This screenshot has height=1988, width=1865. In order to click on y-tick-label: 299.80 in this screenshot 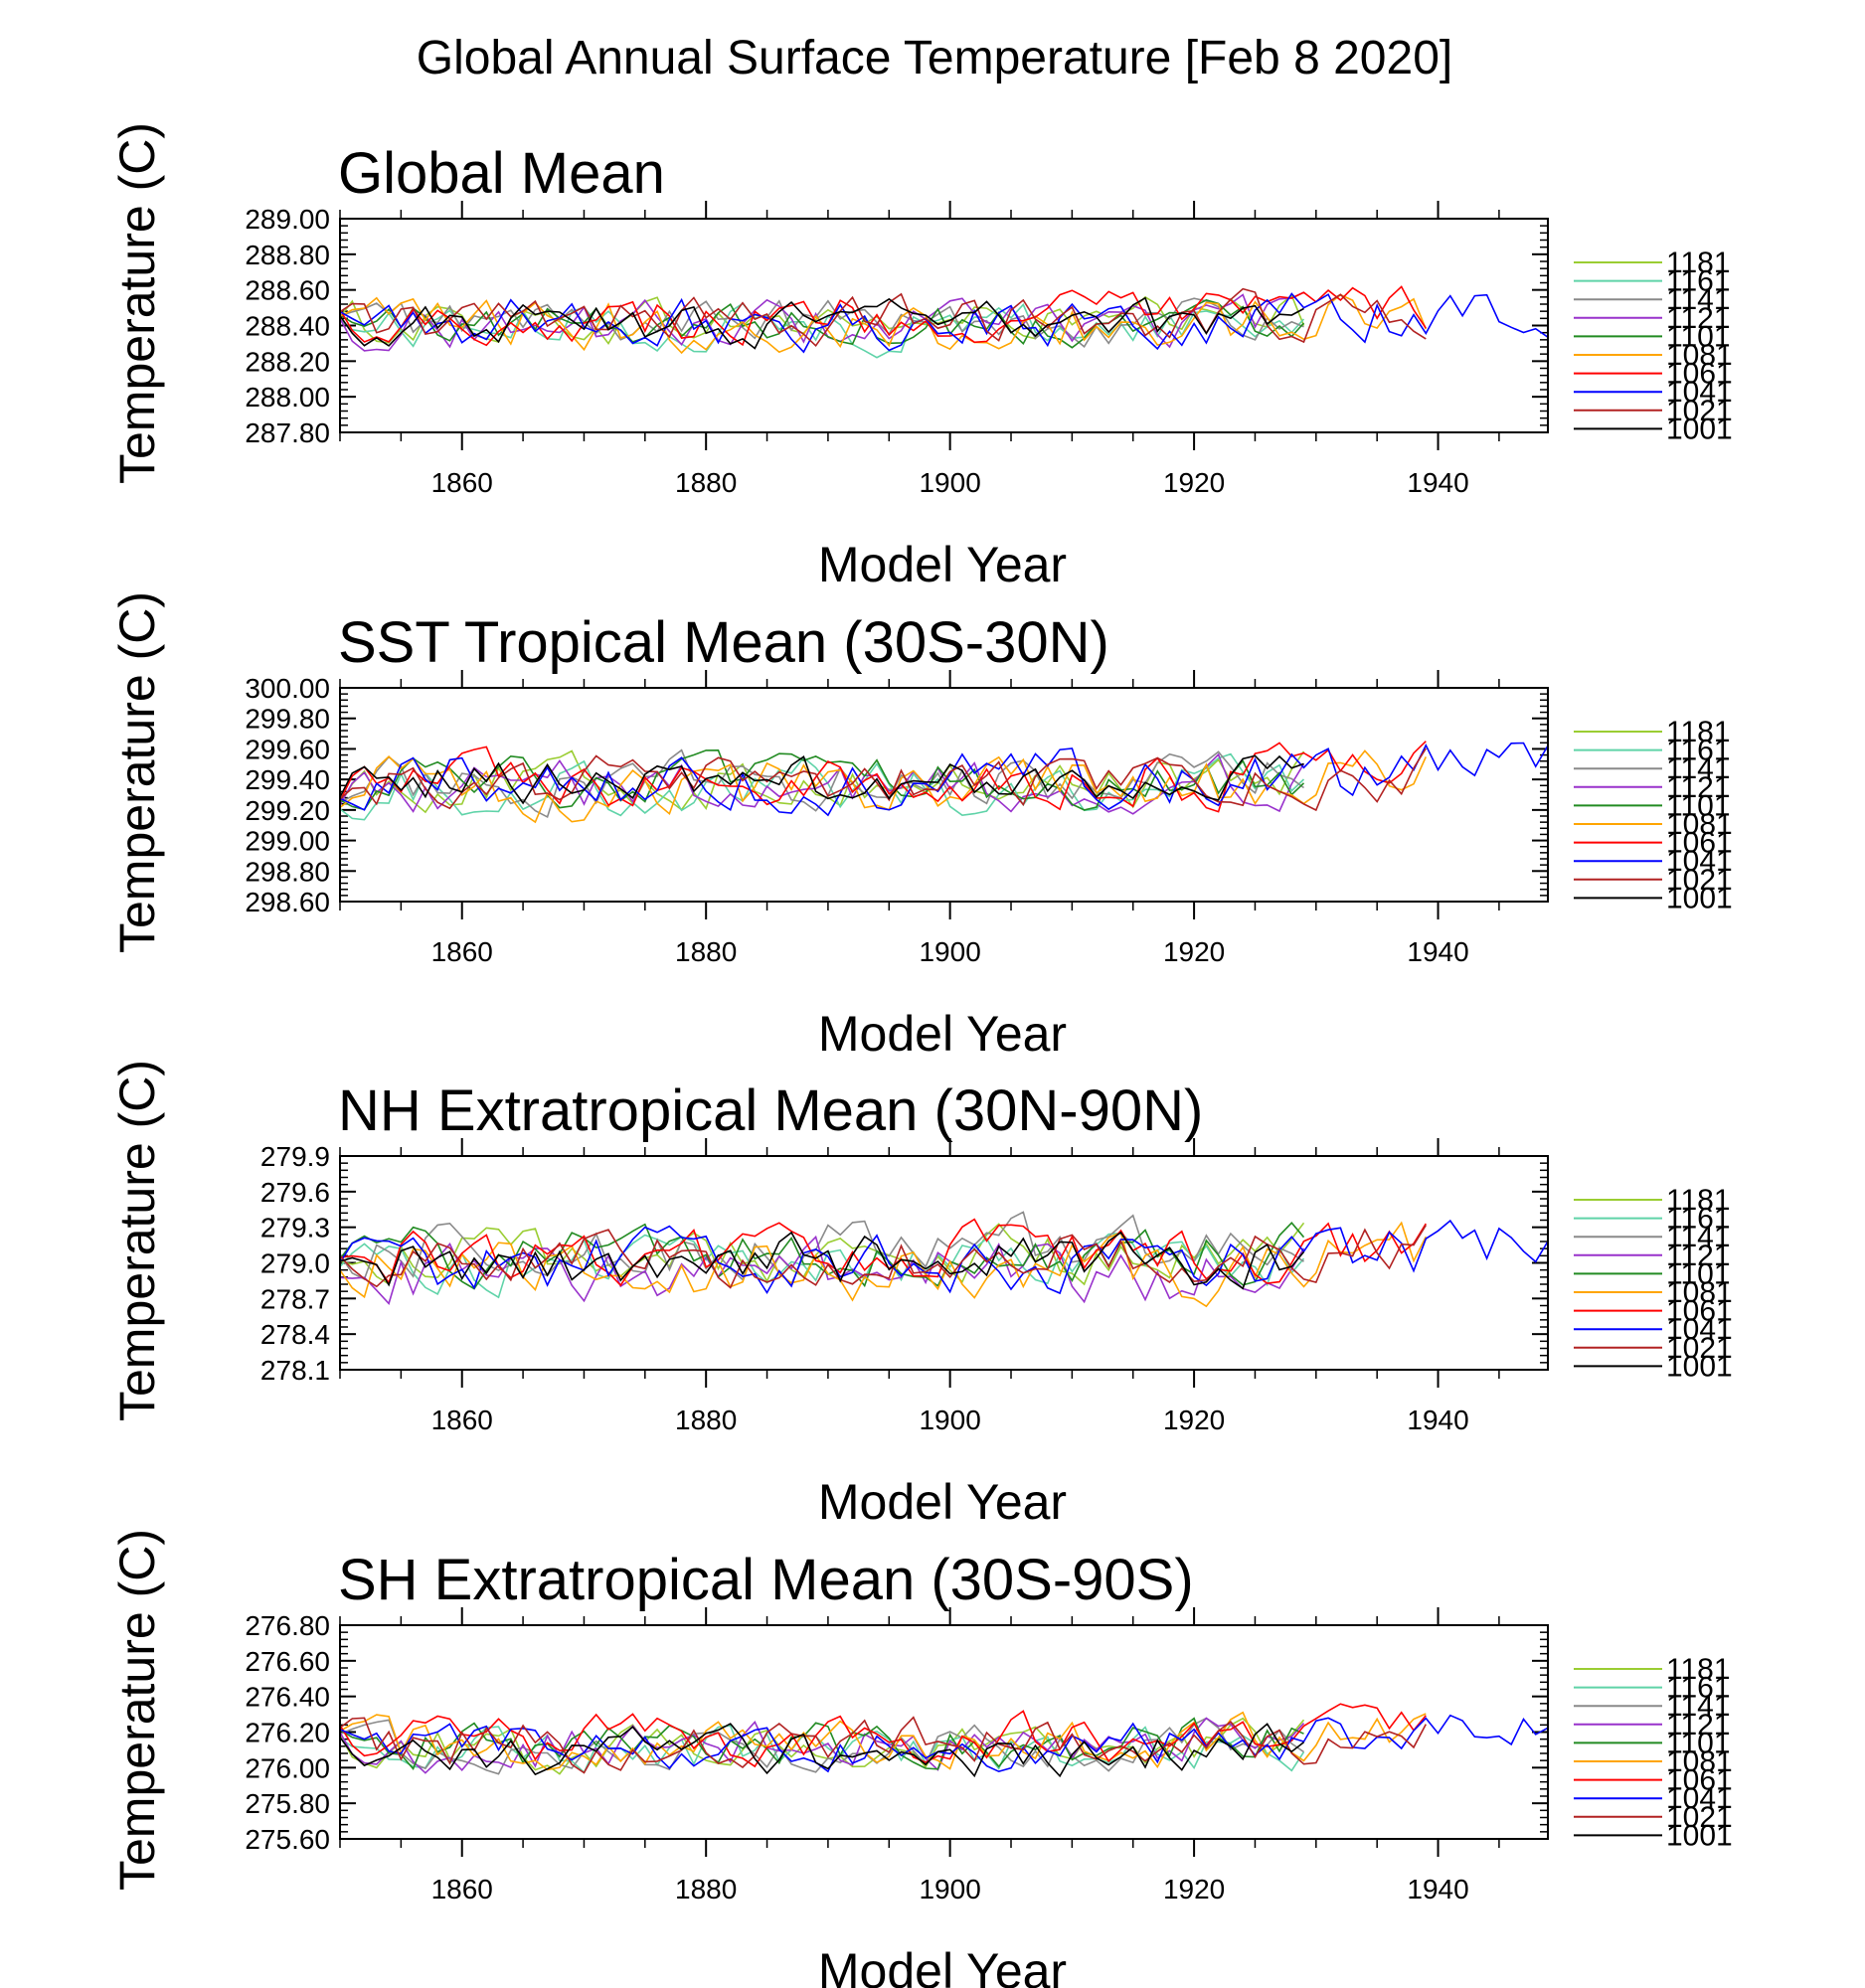, I will do `click(288, 719)`.